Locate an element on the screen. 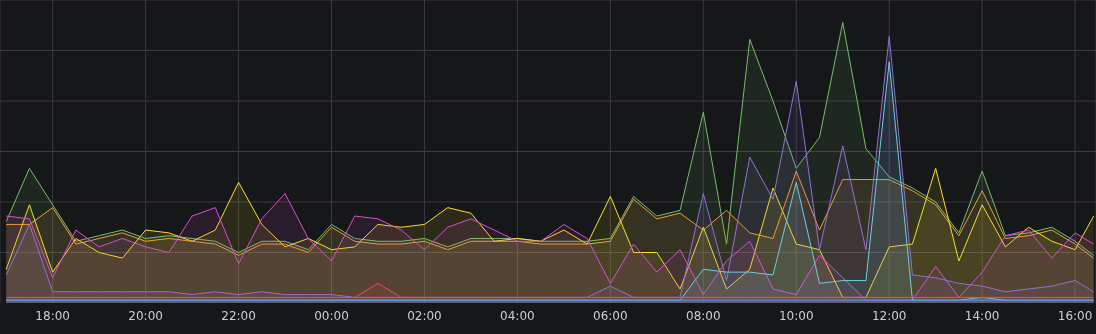 The height and width of the screenshot is (334, 1096). x-tick-label: 16:00 is located at coordinates (1075, 315).